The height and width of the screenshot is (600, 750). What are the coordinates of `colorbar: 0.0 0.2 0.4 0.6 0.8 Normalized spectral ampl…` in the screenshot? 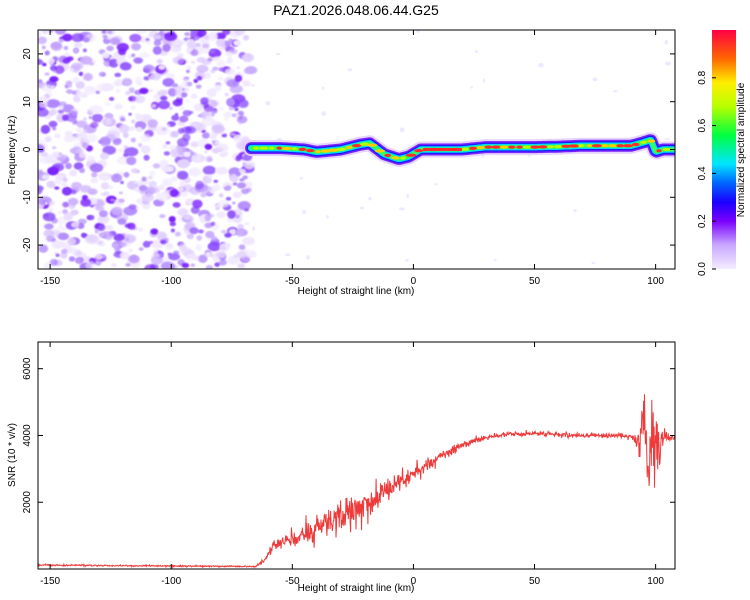 It's located at (722, 153).